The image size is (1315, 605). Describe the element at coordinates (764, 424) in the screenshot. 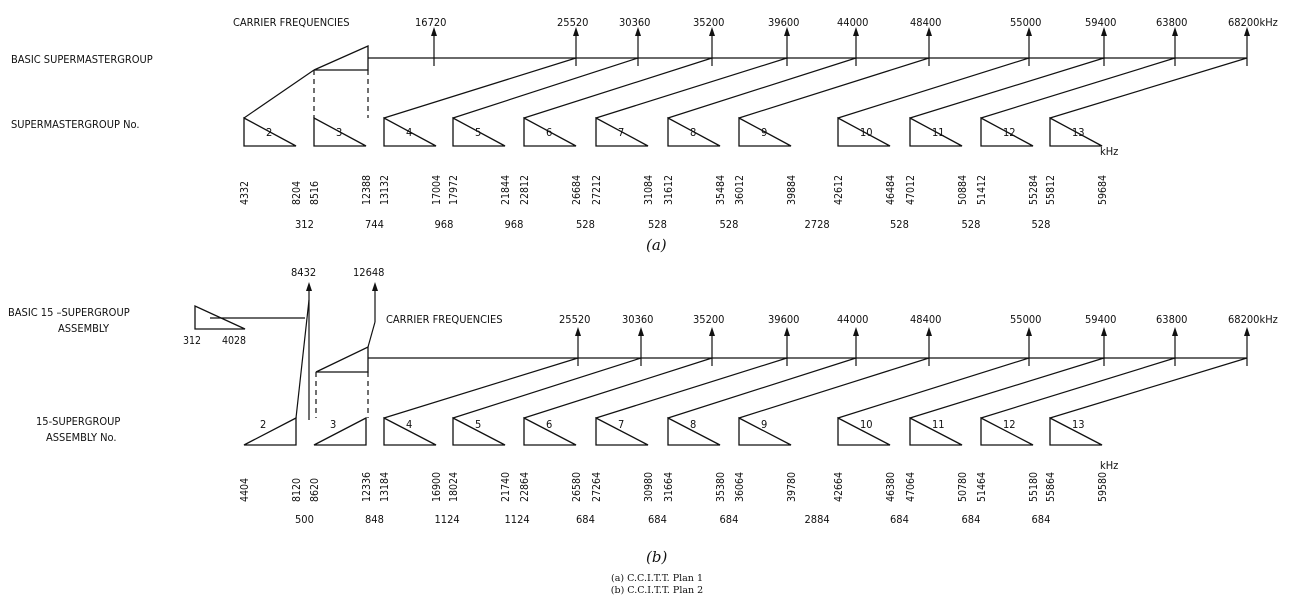

I see `plan2-group-number: 9` at that location.